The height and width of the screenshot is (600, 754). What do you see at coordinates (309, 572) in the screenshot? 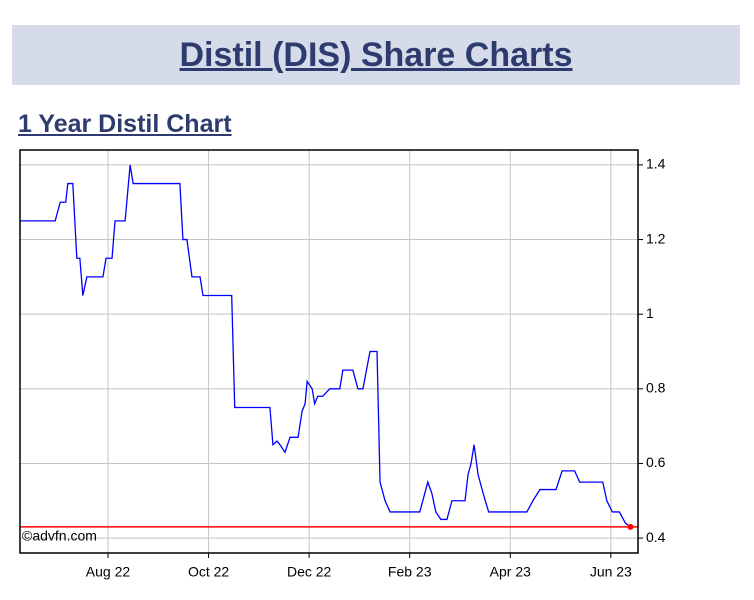
I see `x-tick-label: Dec 22` at bounding box center [309, 572].